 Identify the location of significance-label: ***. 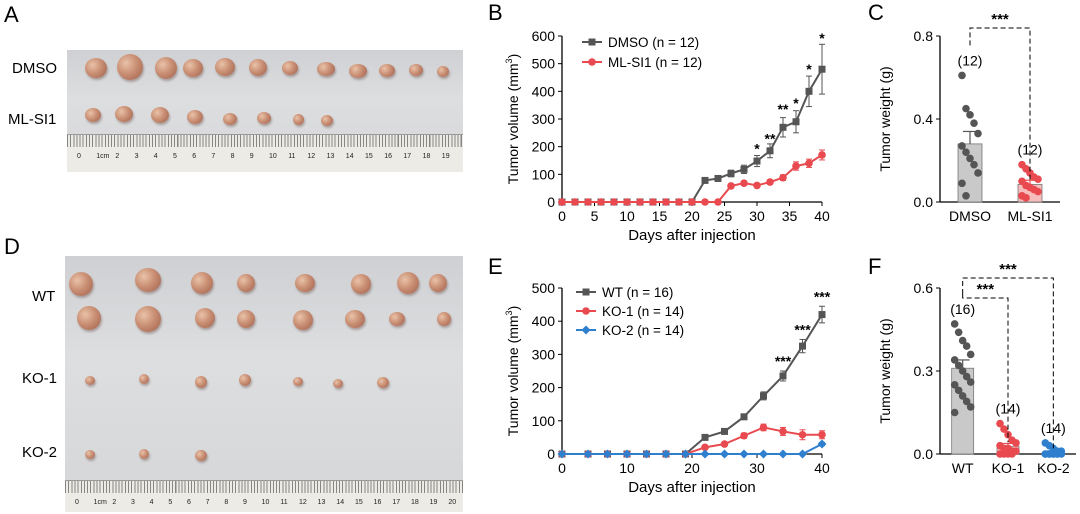
(1000, 19).